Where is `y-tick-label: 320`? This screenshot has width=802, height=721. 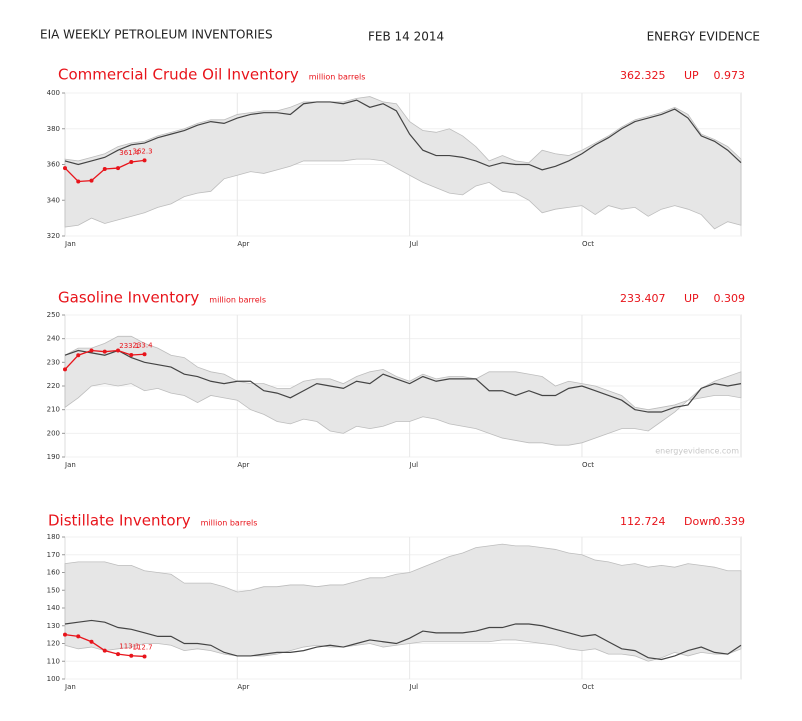
y-tick-label: 320 is located at coordinates (53, 236).